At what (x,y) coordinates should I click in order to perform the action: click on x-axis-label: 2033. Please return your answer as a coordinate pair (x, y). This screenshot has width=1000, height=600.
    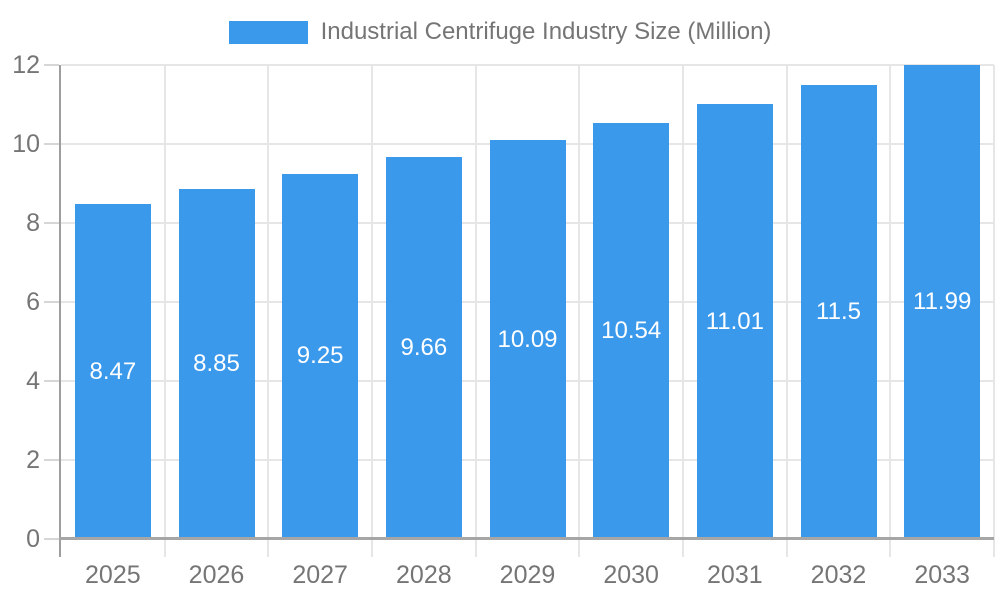
    Looking at the image, I should click on (942, 575).